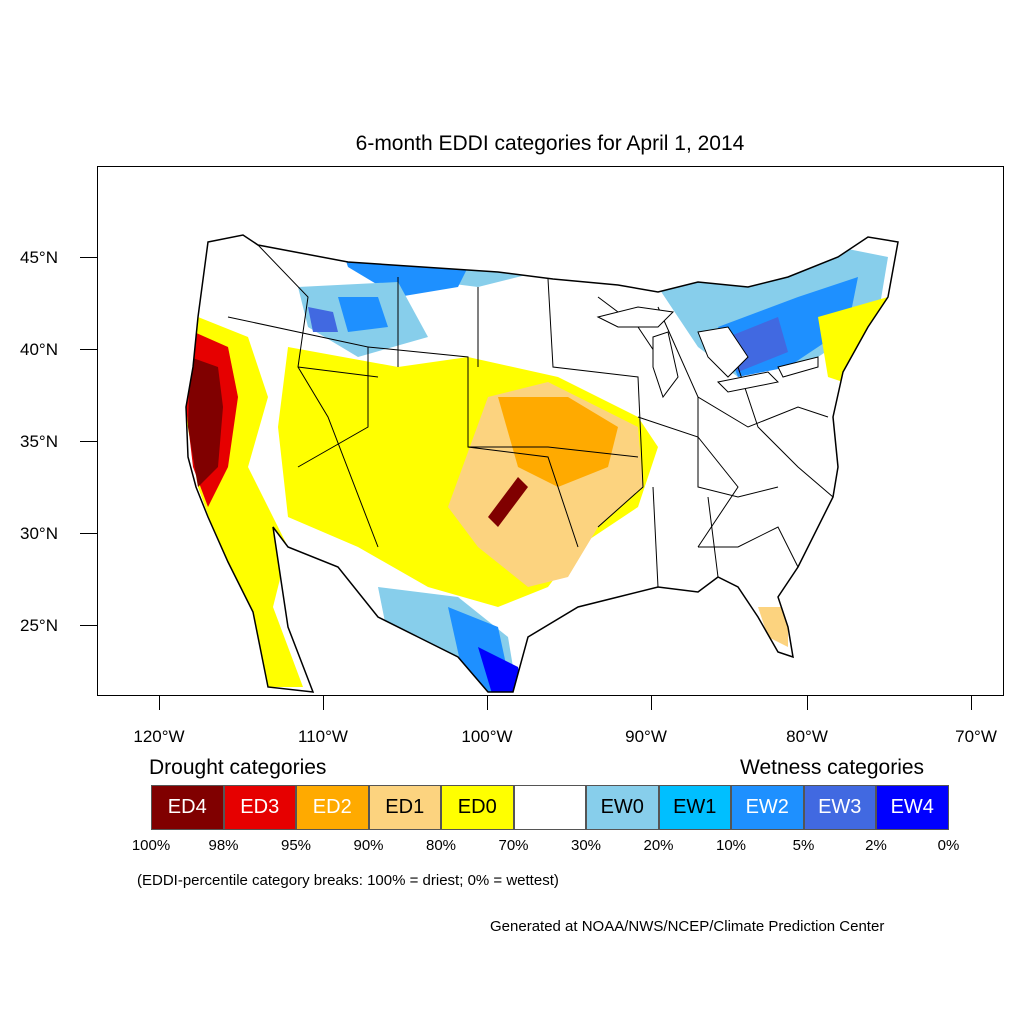 The height and width of the screenshot is (1024, 1024). What do you see at coordinates (807, 736) in the screenshot?
I see `lon-label-80: 80°W` at bounding box center [807, 736].